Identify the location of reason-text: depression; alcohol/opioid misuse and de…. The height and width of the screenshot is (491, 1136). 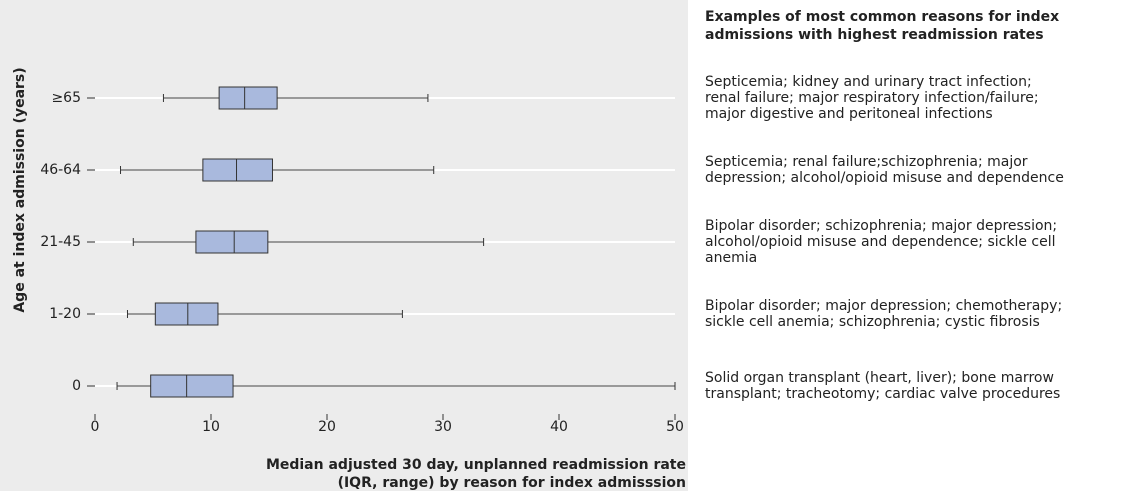
(884, 178).